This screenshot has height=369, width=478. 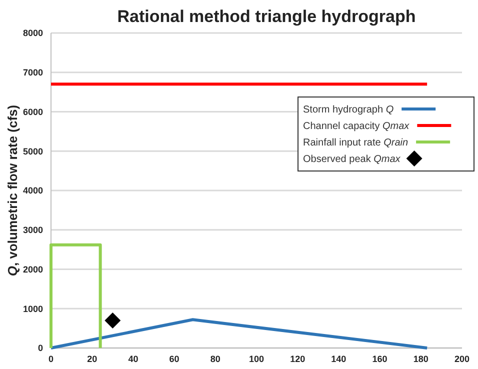 What do you see at coordinates (266, 16) in the screenshot?
I see `chart-title: Rational method triangle hydrograph` at bounding box center [266, 16].